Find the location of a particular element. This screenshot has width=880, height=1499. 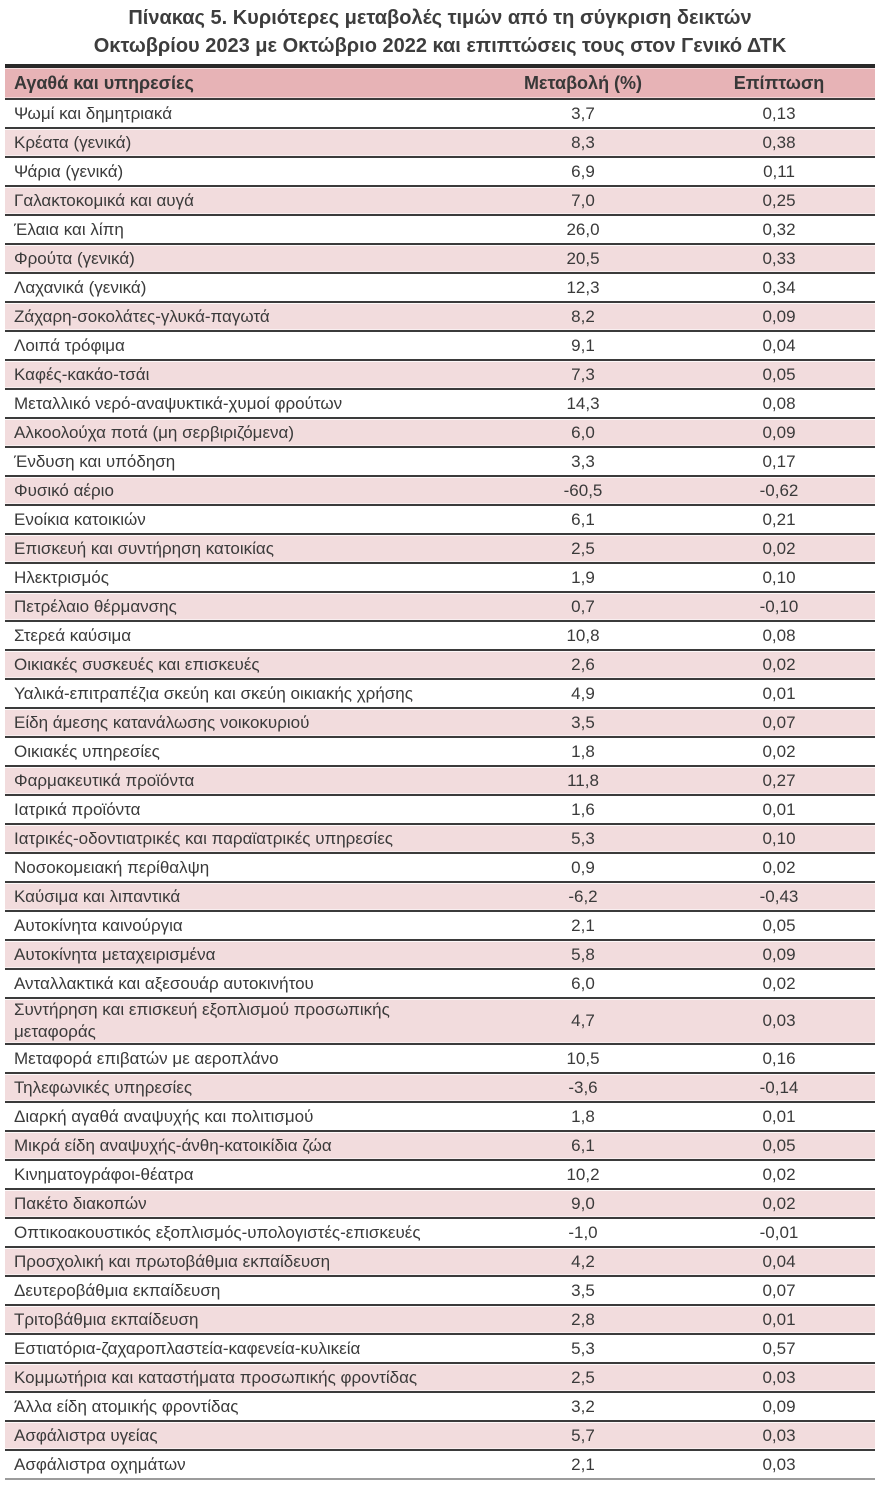

row-label: Ανταλλακτικά και αξεσουάρ αυτοκινήτου is located at coordinates (244, 983).